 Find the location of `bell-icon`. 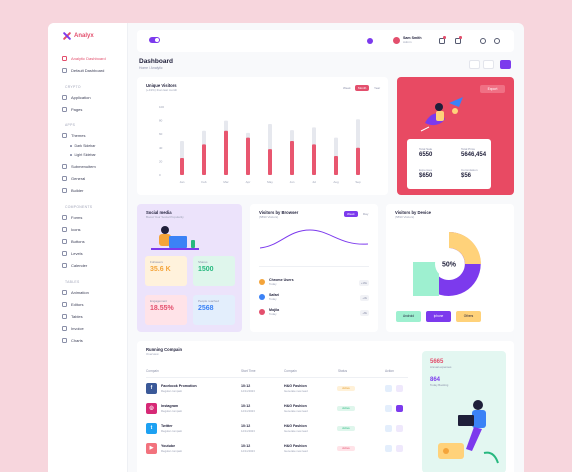

bell-icon is located at coordinates (442, 41).